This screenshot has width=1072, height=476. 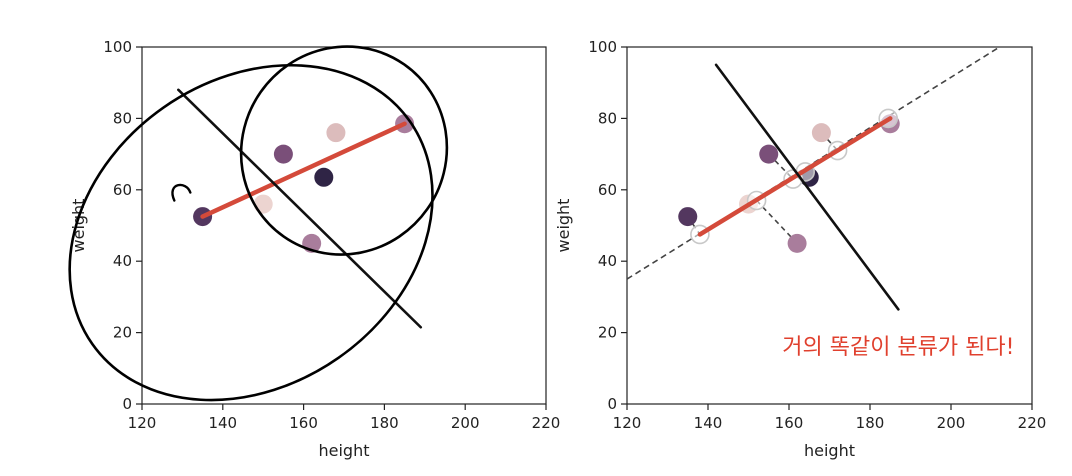 I want to click on cluster-ellipse, so click(x=344, y=150).